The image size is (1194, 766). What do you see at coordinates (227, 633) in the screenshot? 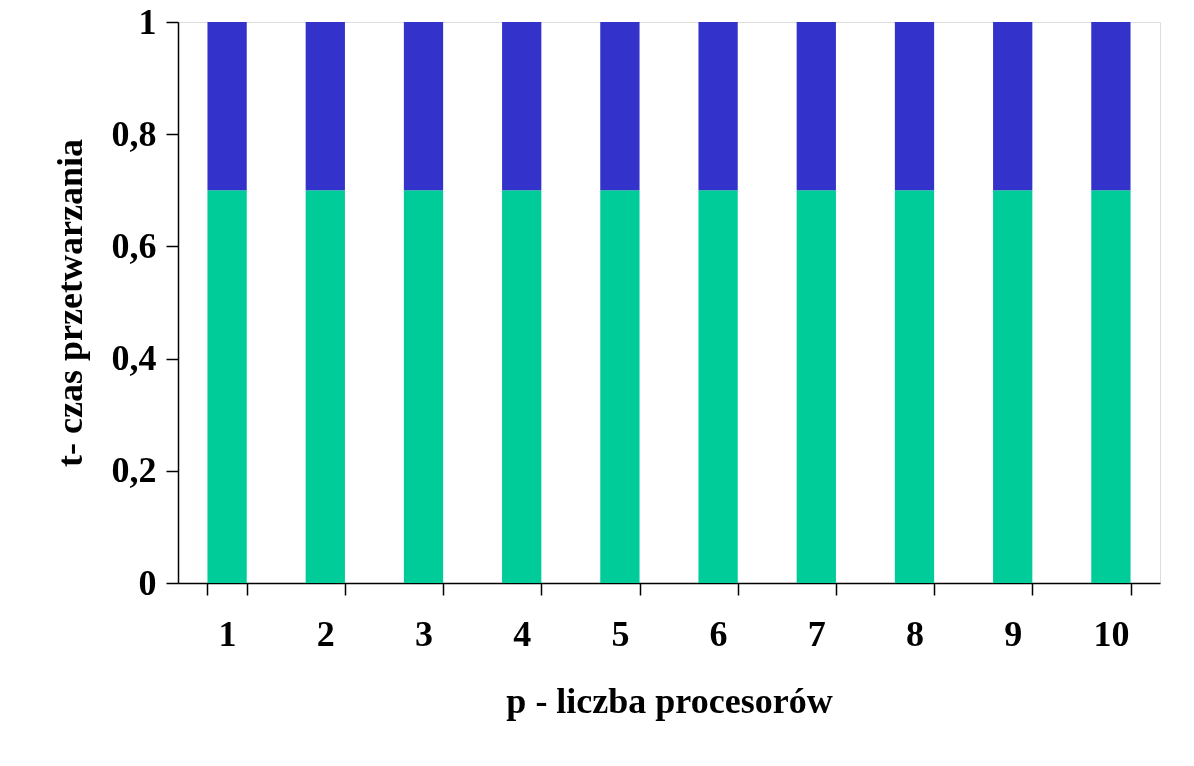
I see `x-tick-label: 1` at bounding box center [227, 633].